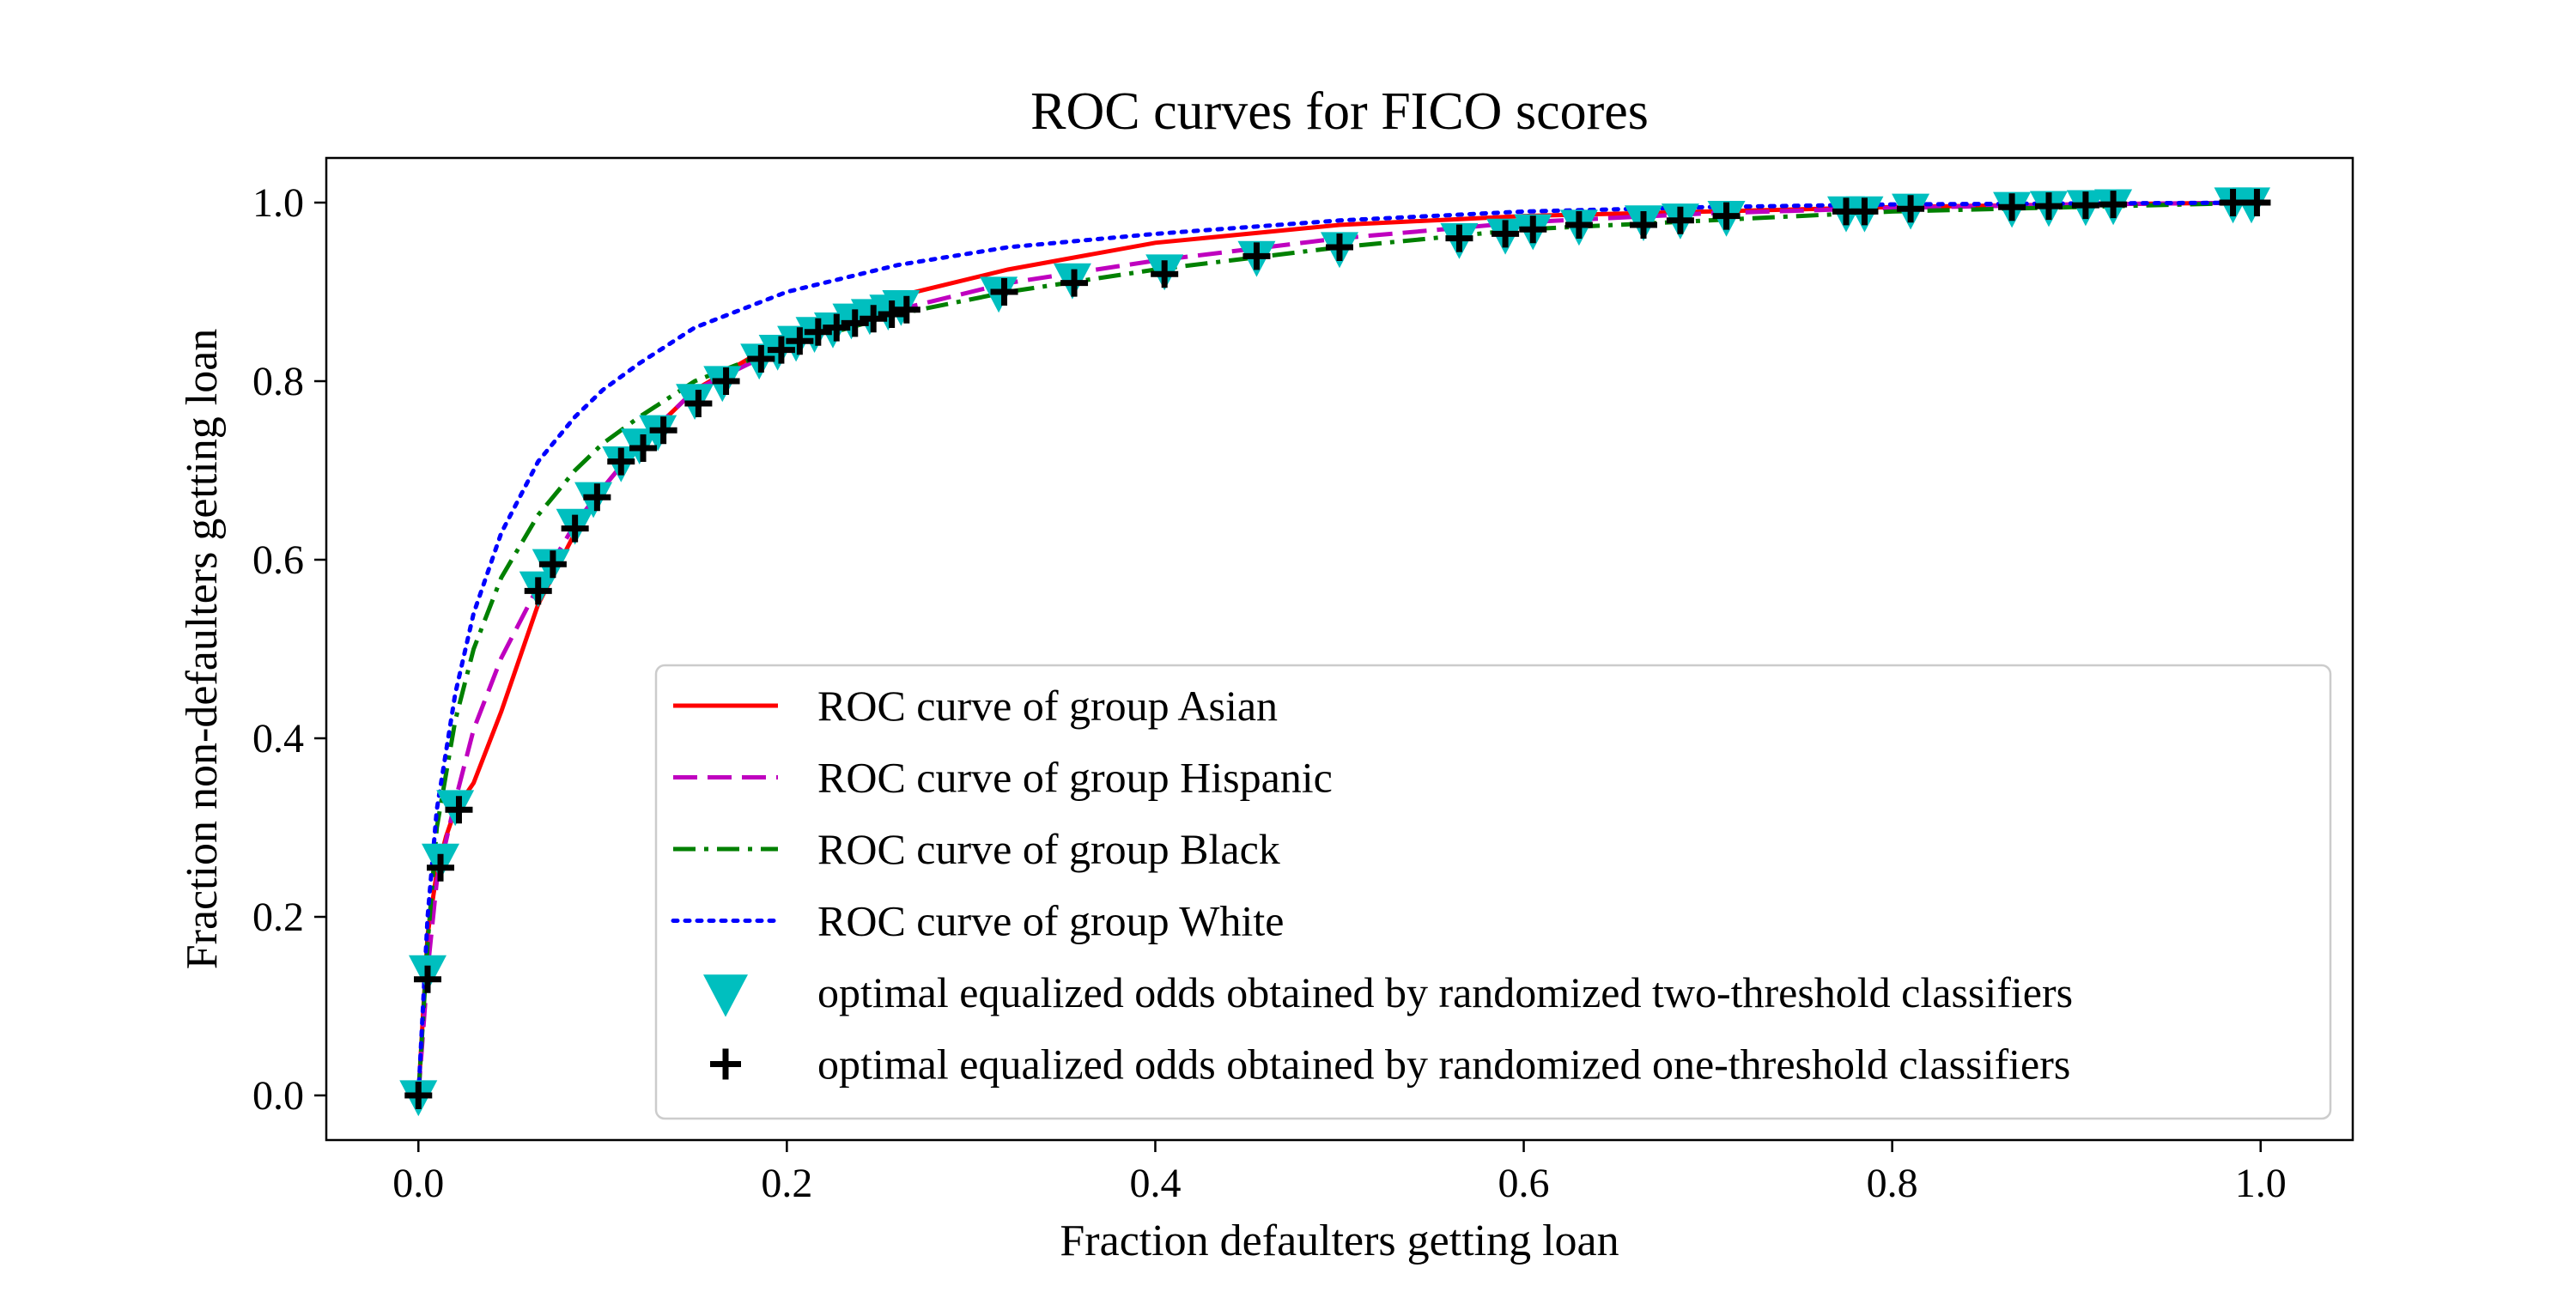  I want to click on x-tick-label: 1.0, so click(2261, 1183).